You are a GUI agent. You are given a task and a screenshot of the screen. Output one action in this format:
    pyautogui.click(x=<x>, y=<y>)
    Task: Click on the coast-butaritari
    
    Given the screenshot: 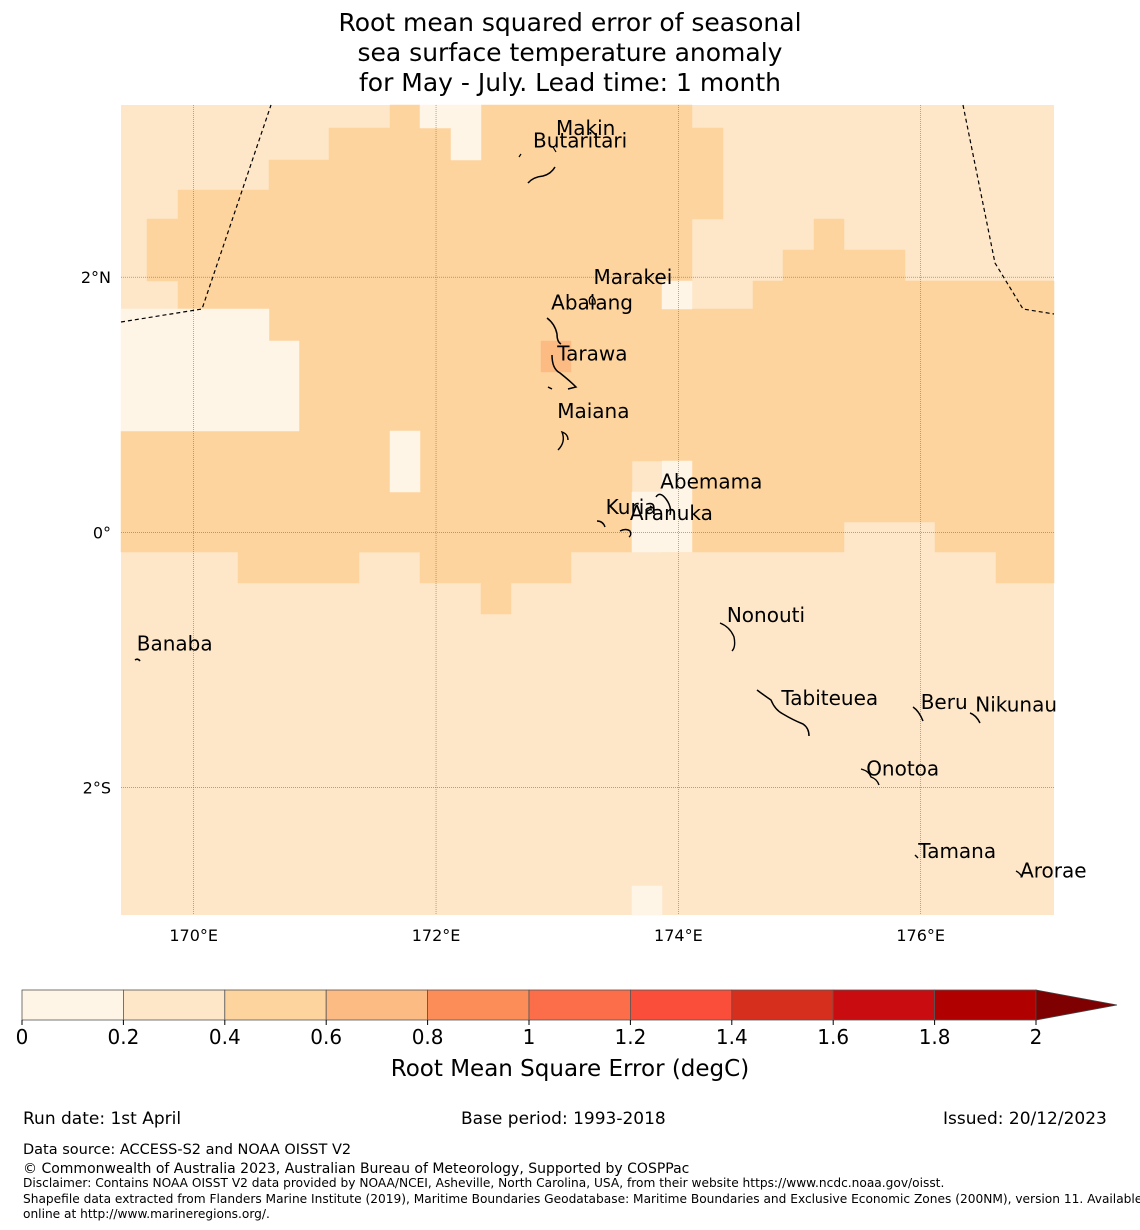 What is the action you would take?
    pyautogui.click(x=541, y=175)
    